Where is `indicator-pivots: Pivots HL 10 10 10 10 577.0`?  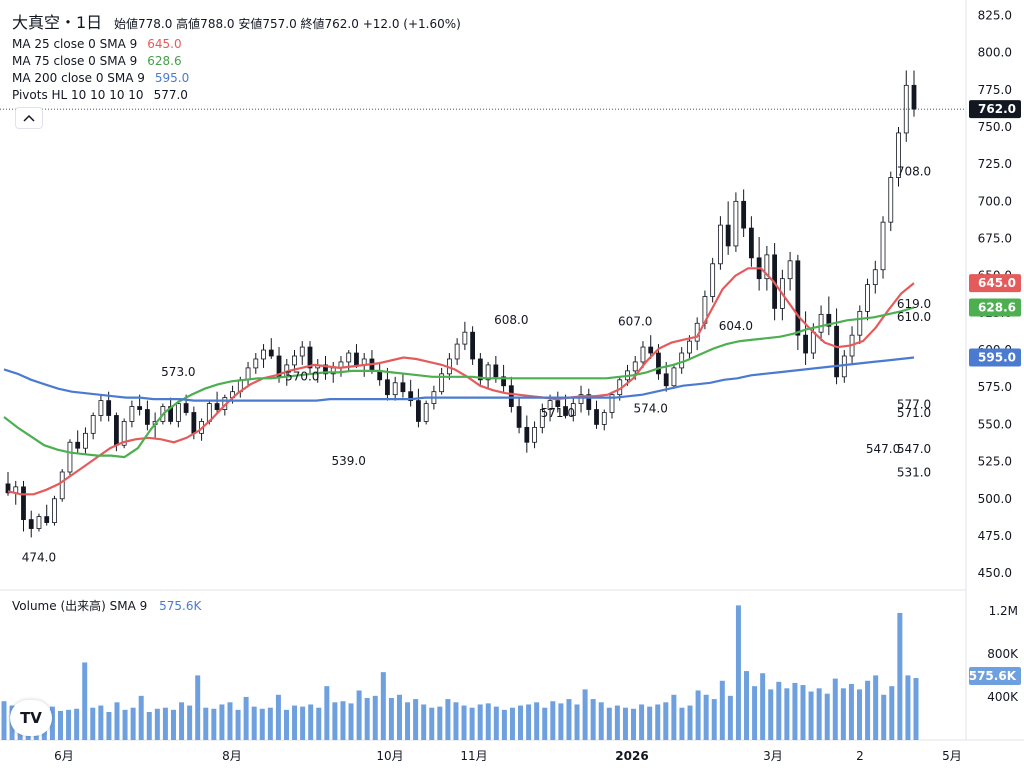
indicator-pivots: Pivots HL 10 10 10 10 577.0 is located at coordinates (236, 95).